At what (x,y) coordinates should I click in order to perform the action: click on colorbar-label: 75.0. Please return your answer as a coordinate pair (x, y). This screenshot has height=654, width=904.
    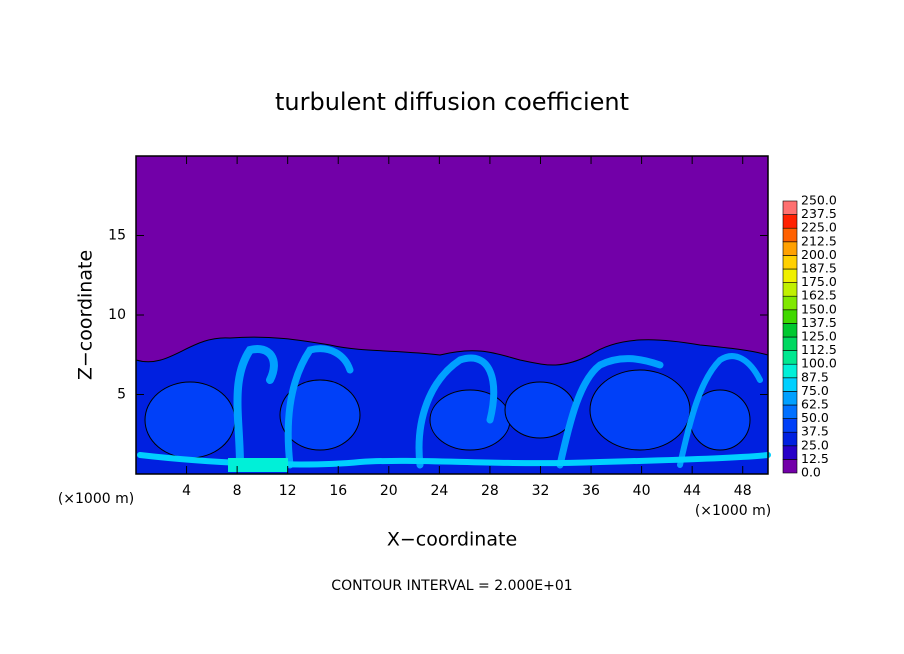
    Looking at the image, I should click on (815, 390).